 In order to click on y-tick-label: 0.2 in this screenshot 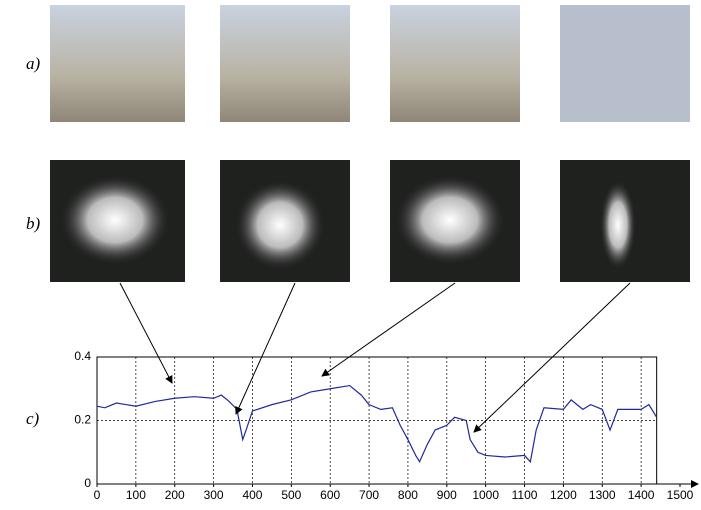, I will do `click(82, 420)`.